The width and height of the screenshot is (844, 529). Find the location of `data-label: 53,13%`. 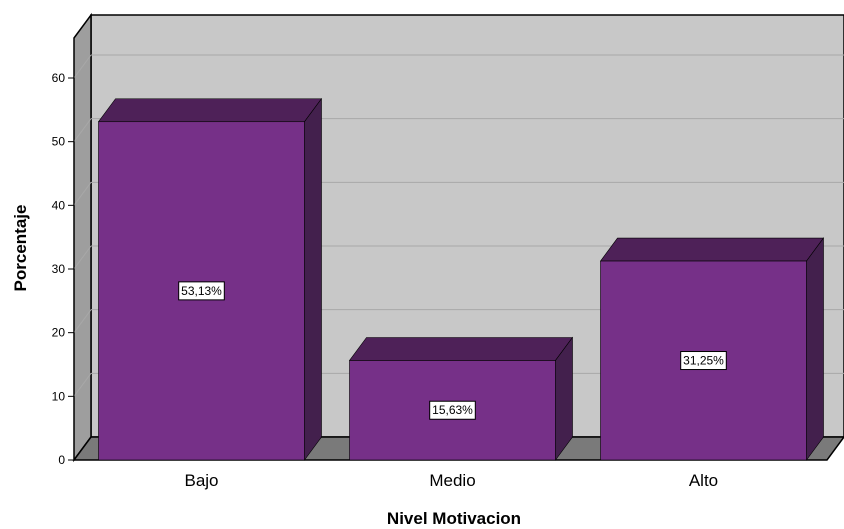

data-label: 53,13% is located at coordinates (201, 291).